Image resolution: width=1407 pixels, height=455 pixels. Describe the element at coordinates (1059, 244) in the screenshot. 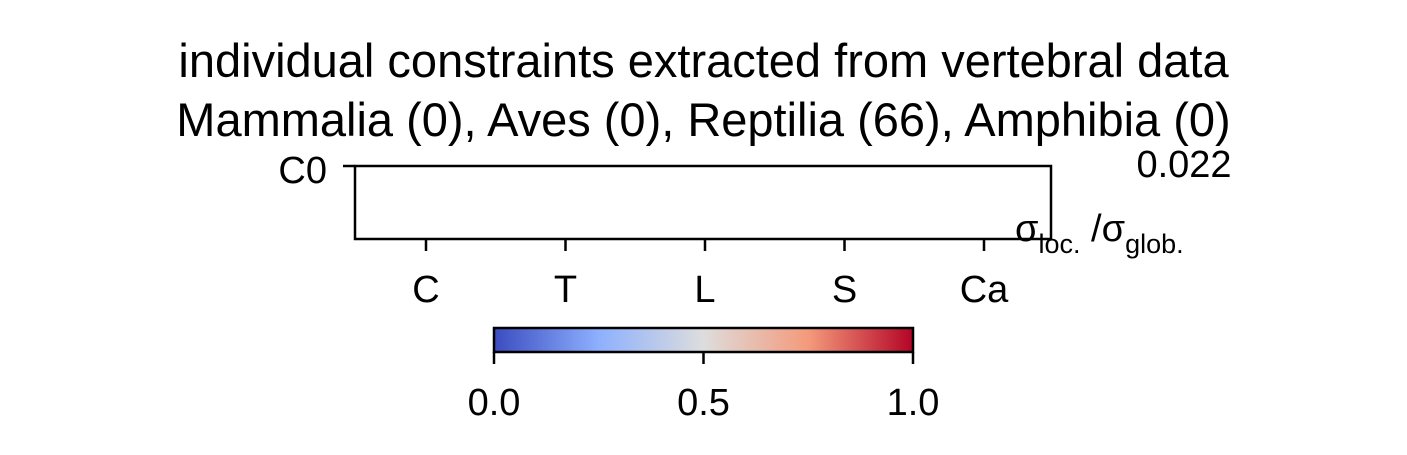

I see `sigma-subscript-loc: loc.` at that location.